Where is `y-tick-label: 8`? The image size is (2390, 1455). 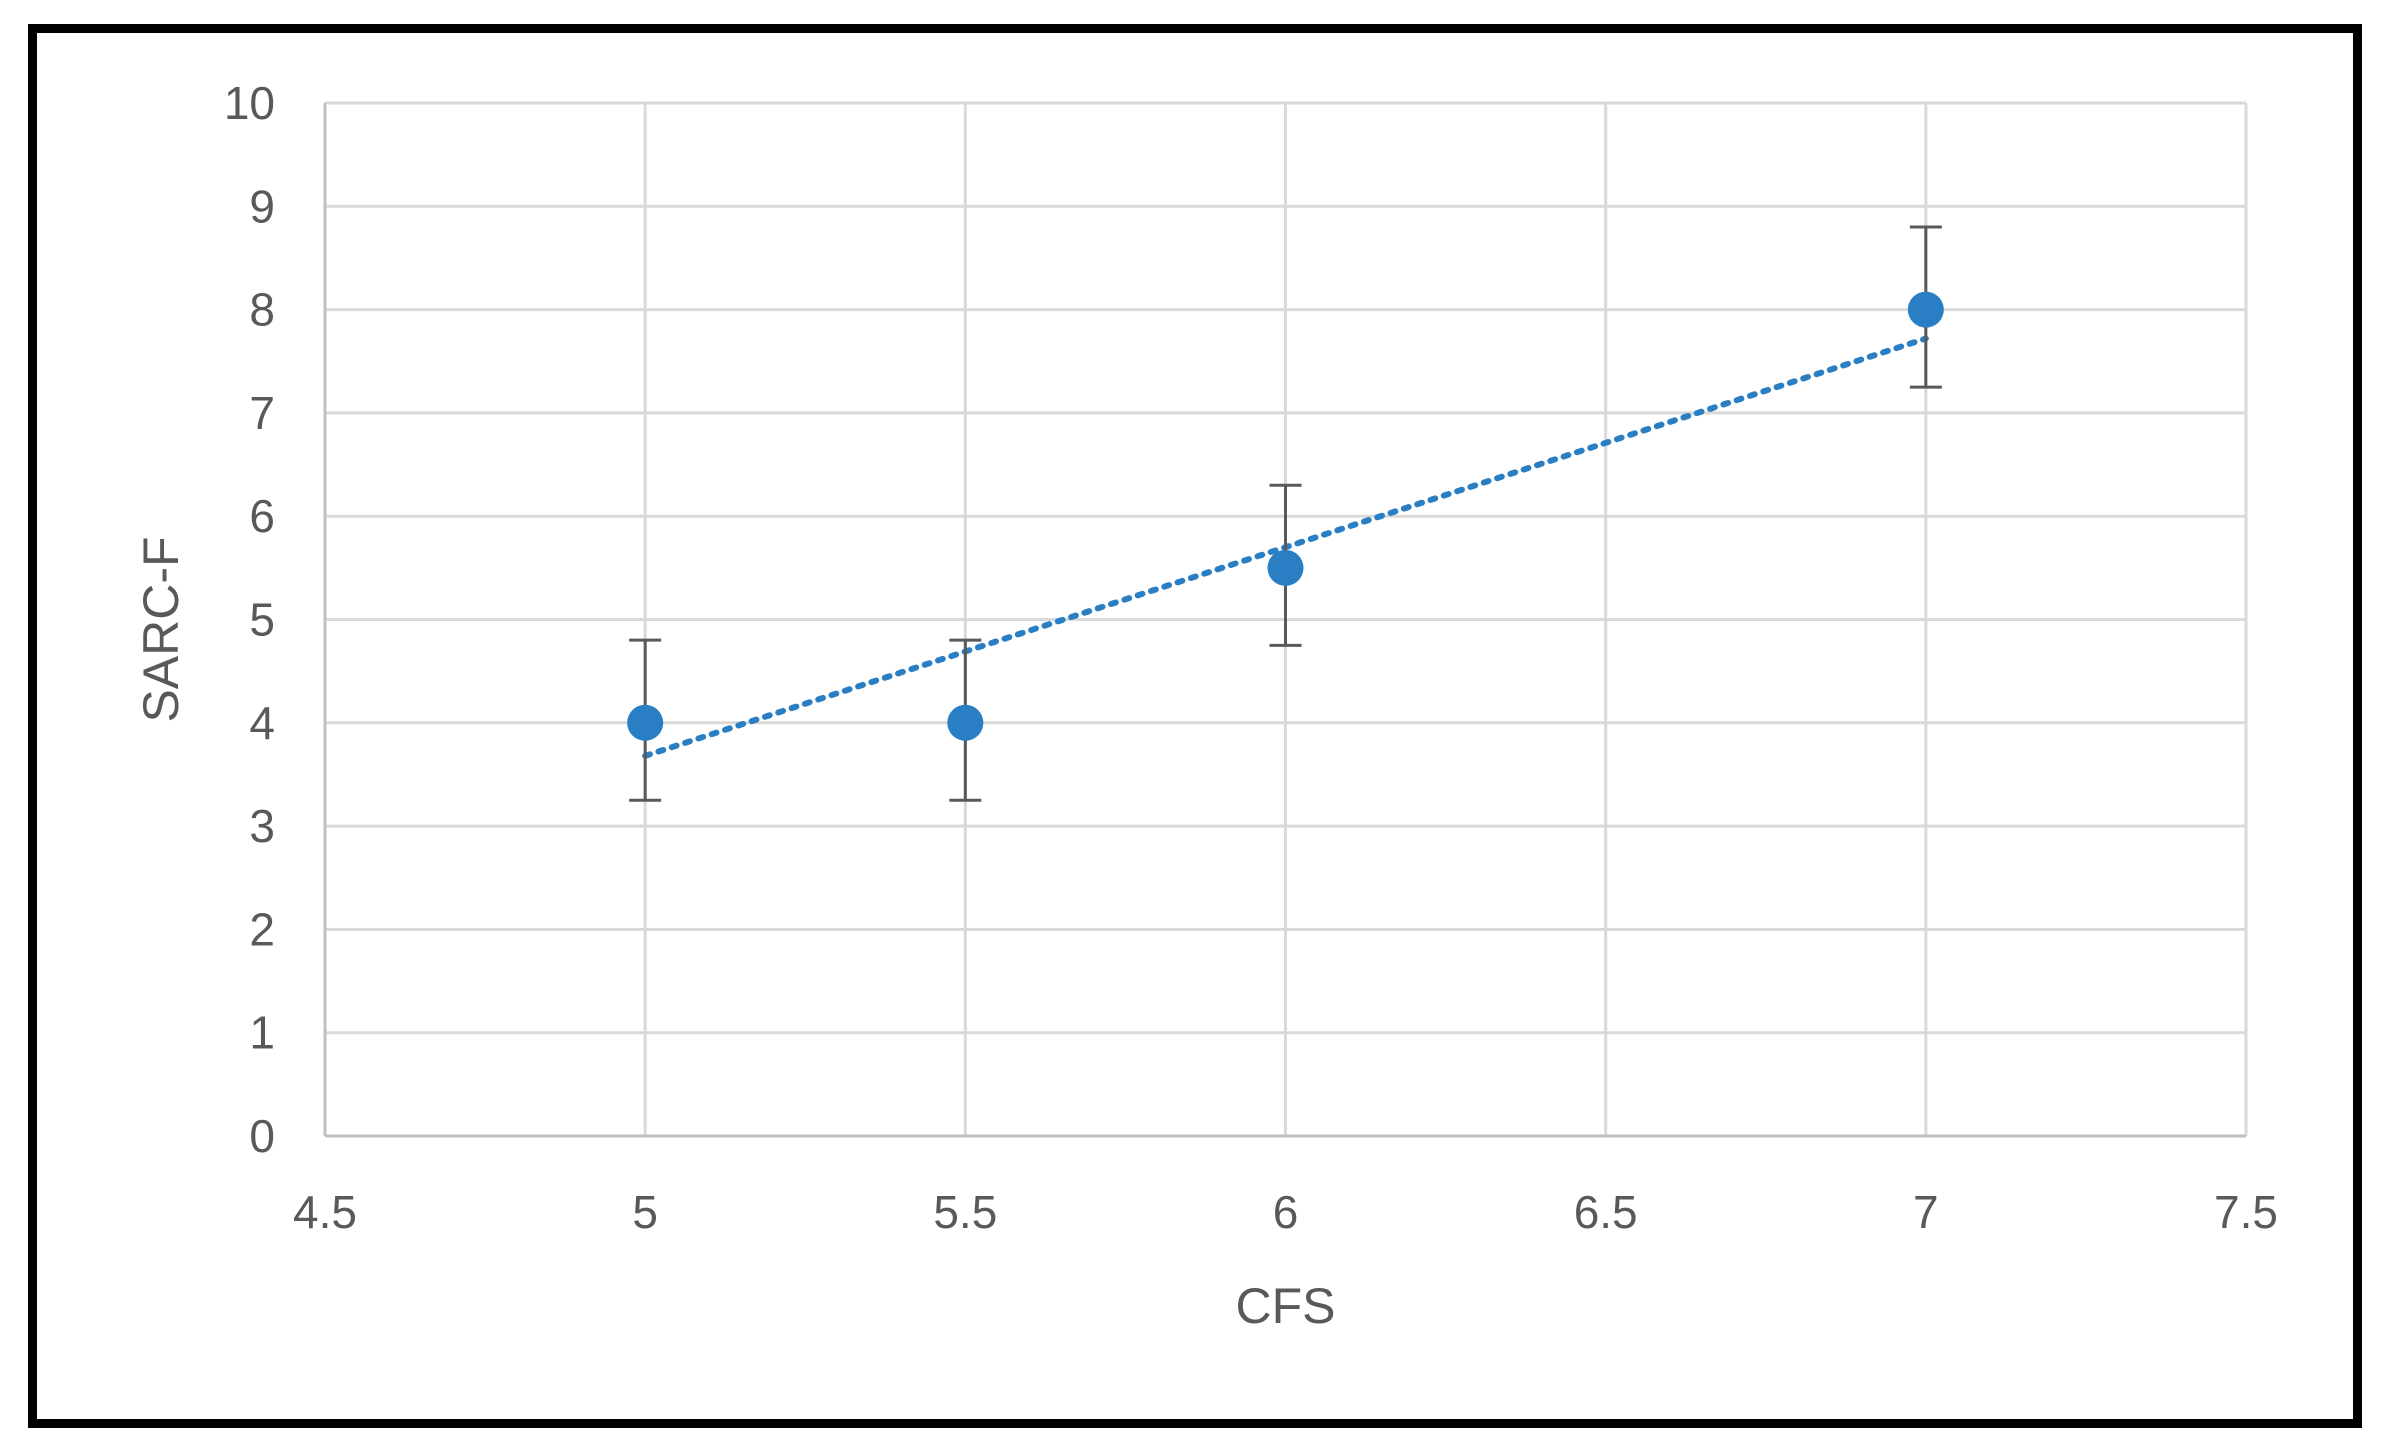 y-tick-label: 8 is located at coordinates (262, 310).